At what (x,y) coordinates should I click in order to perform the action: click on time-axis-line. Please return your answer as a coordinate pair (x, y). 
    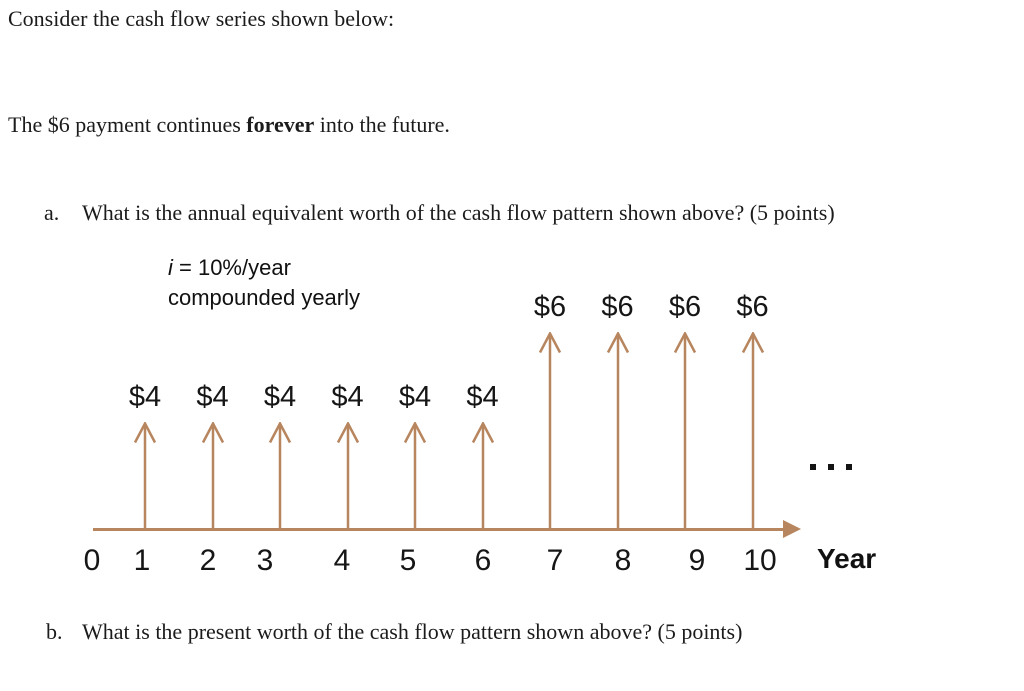
    Looking at the image, I should click on (439, 529).